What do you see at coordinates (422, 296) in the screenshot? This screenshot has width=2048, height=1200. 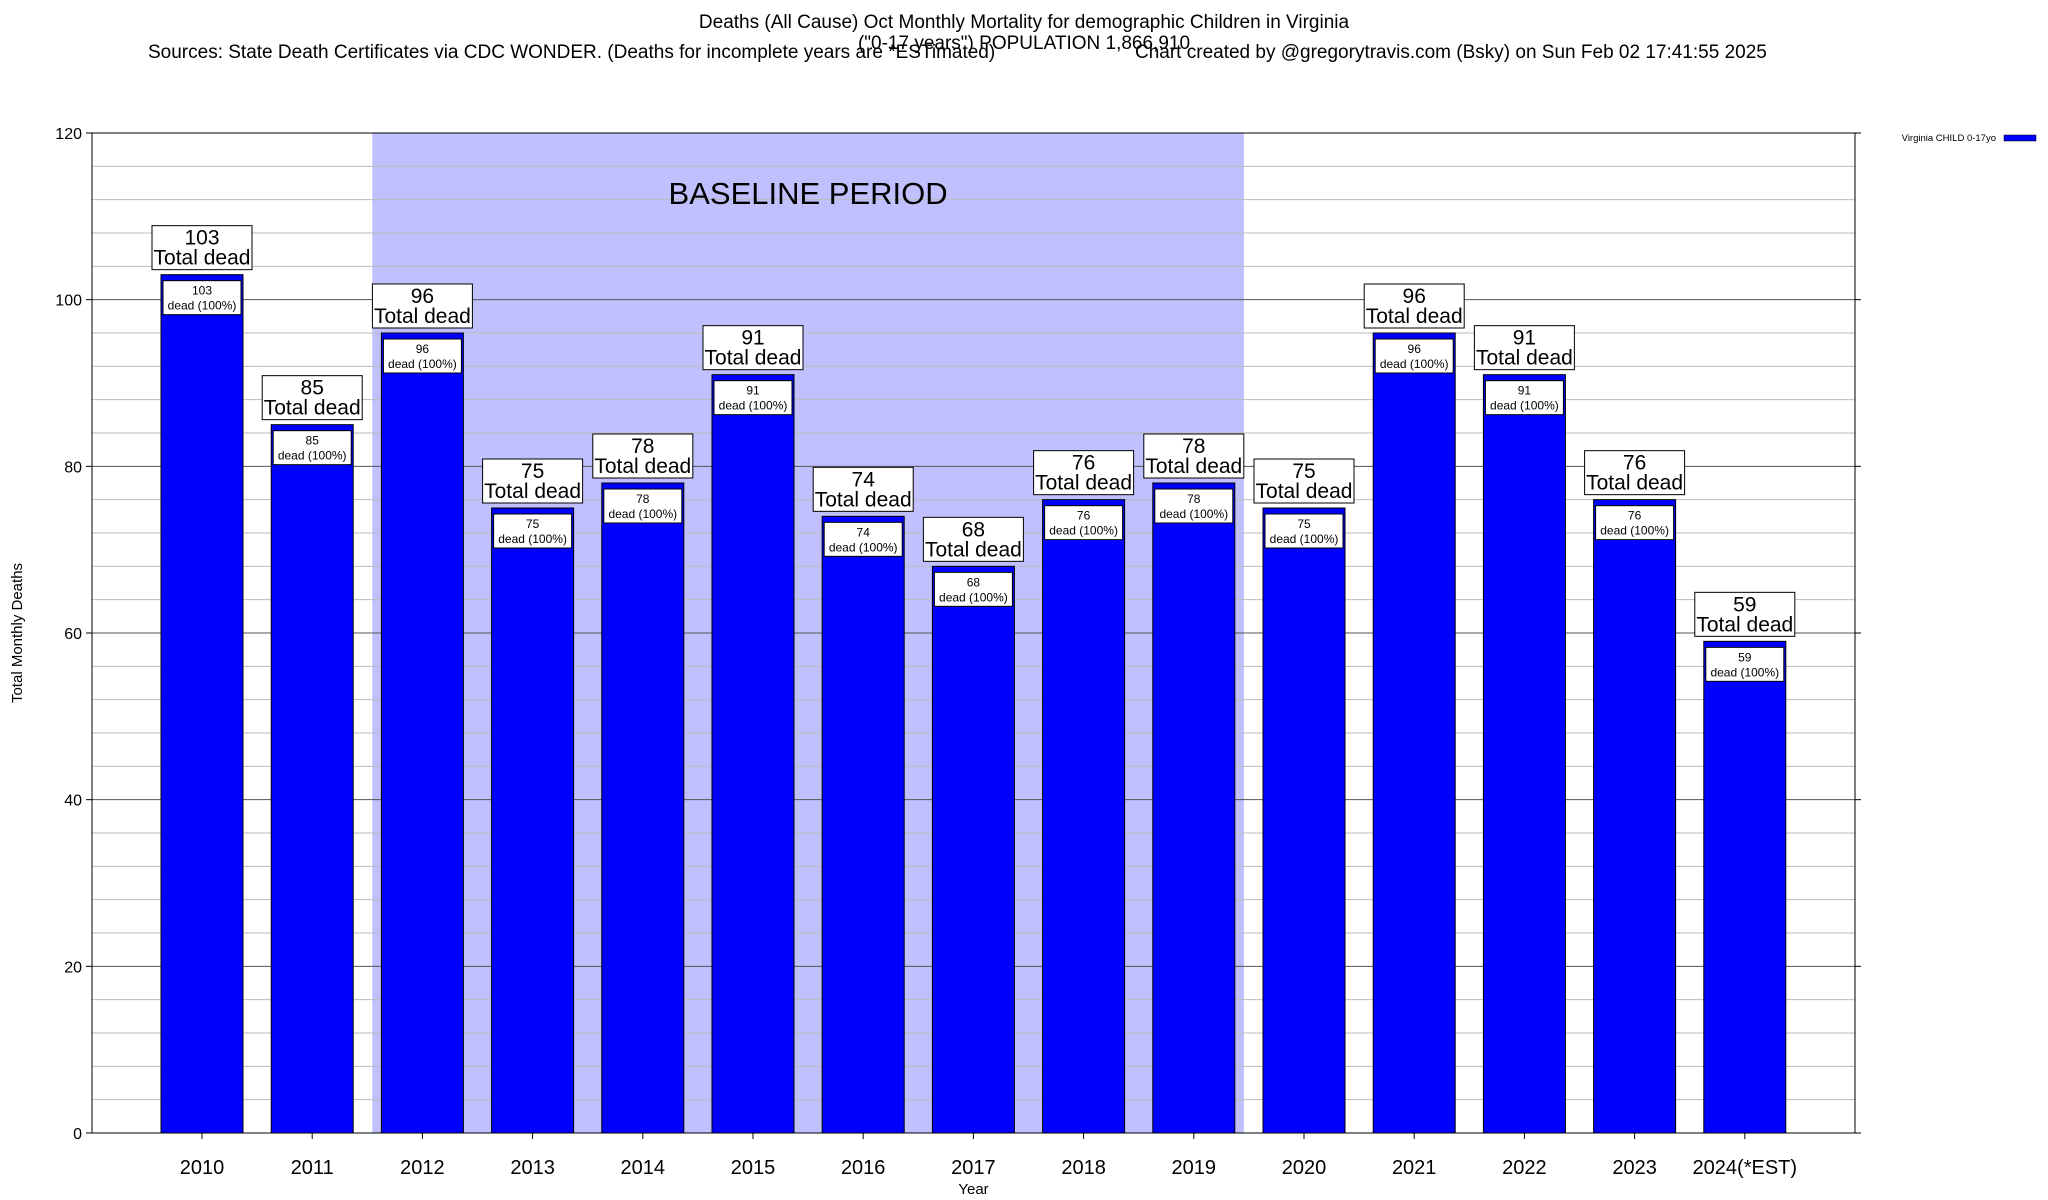 I see `bar-top-value-label: 96` at bounding box center [422, 296].